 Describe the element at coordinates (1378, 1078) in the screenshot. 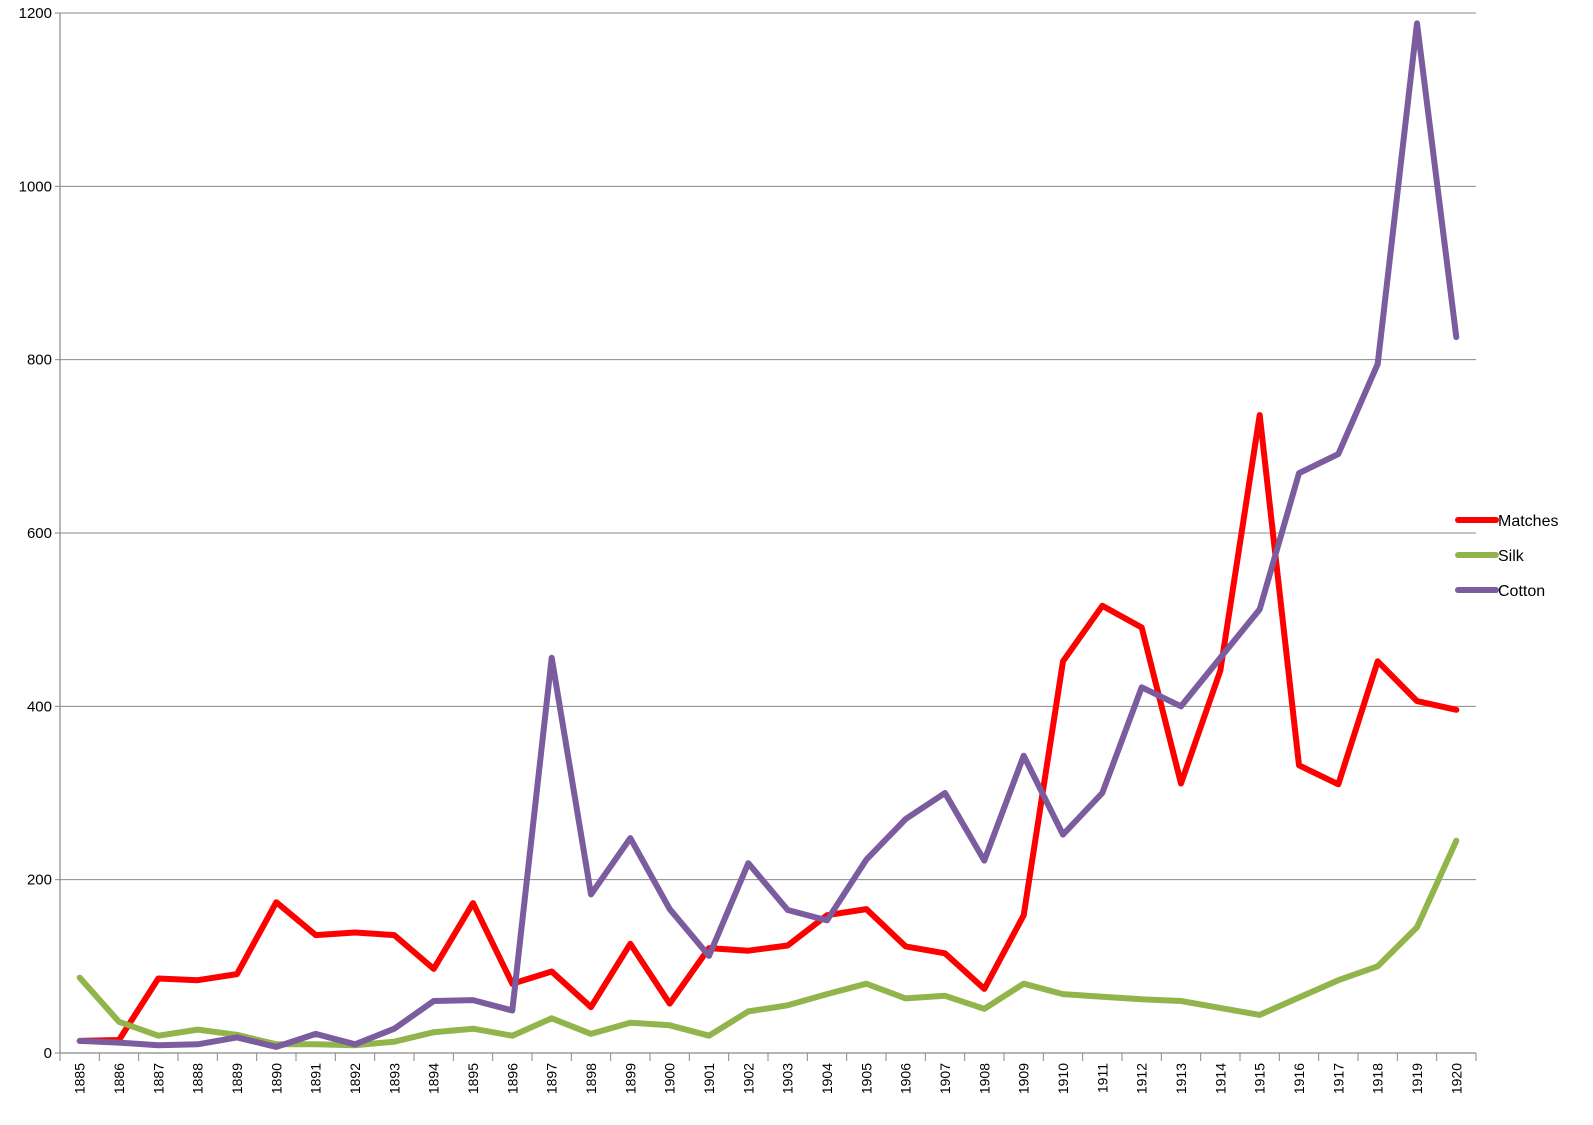

I see `x-tick-label: 1918` at that location.